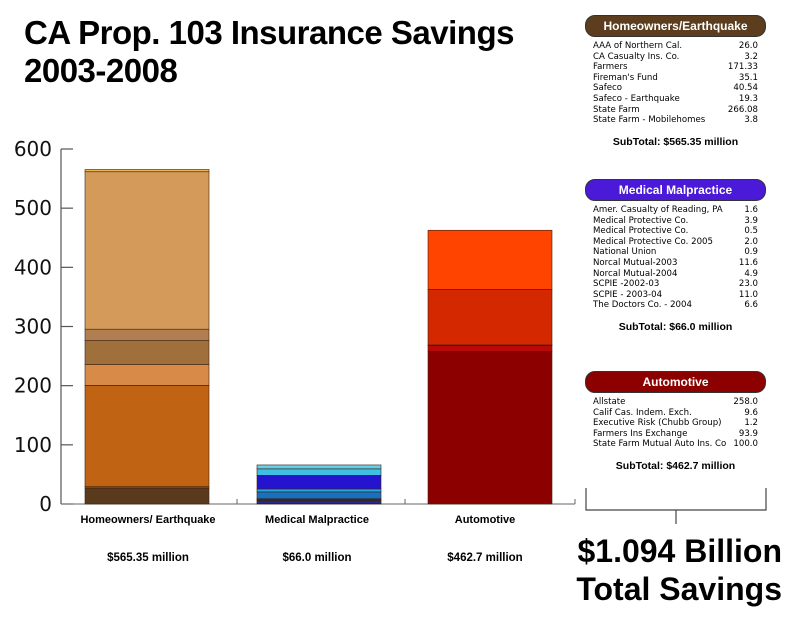 The width and height of the screenshot is (800, 620). Describe the element at coordinates (751, 210) in the screenshot. I see `row-value: 1.6` at that location.